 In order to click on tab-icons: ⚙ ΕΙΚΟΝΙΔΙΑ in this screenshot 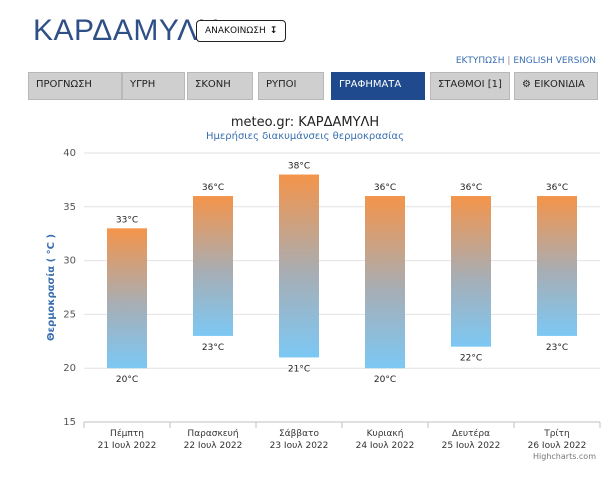, I will do `click(556, 86)`.